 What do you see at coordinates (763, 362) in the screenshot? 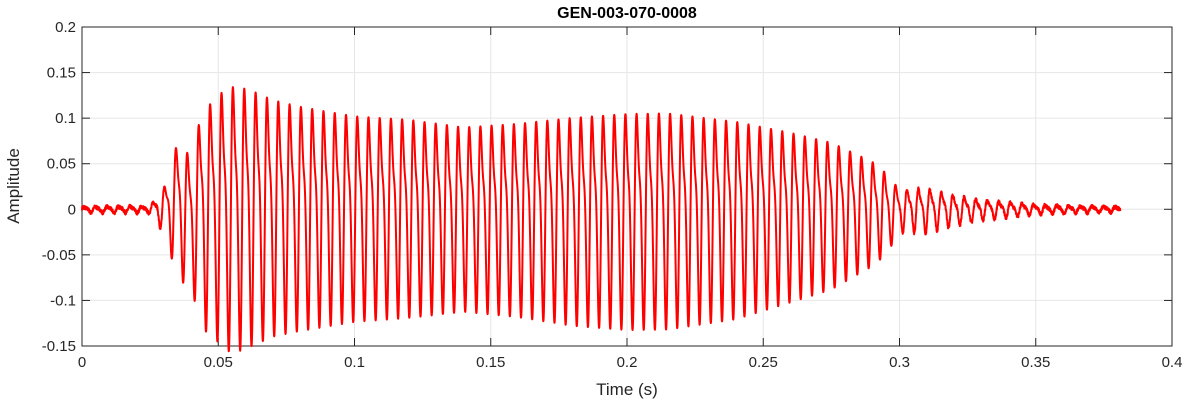
I see `x-tick-label: 0.25` at bounding box center [763, 362].